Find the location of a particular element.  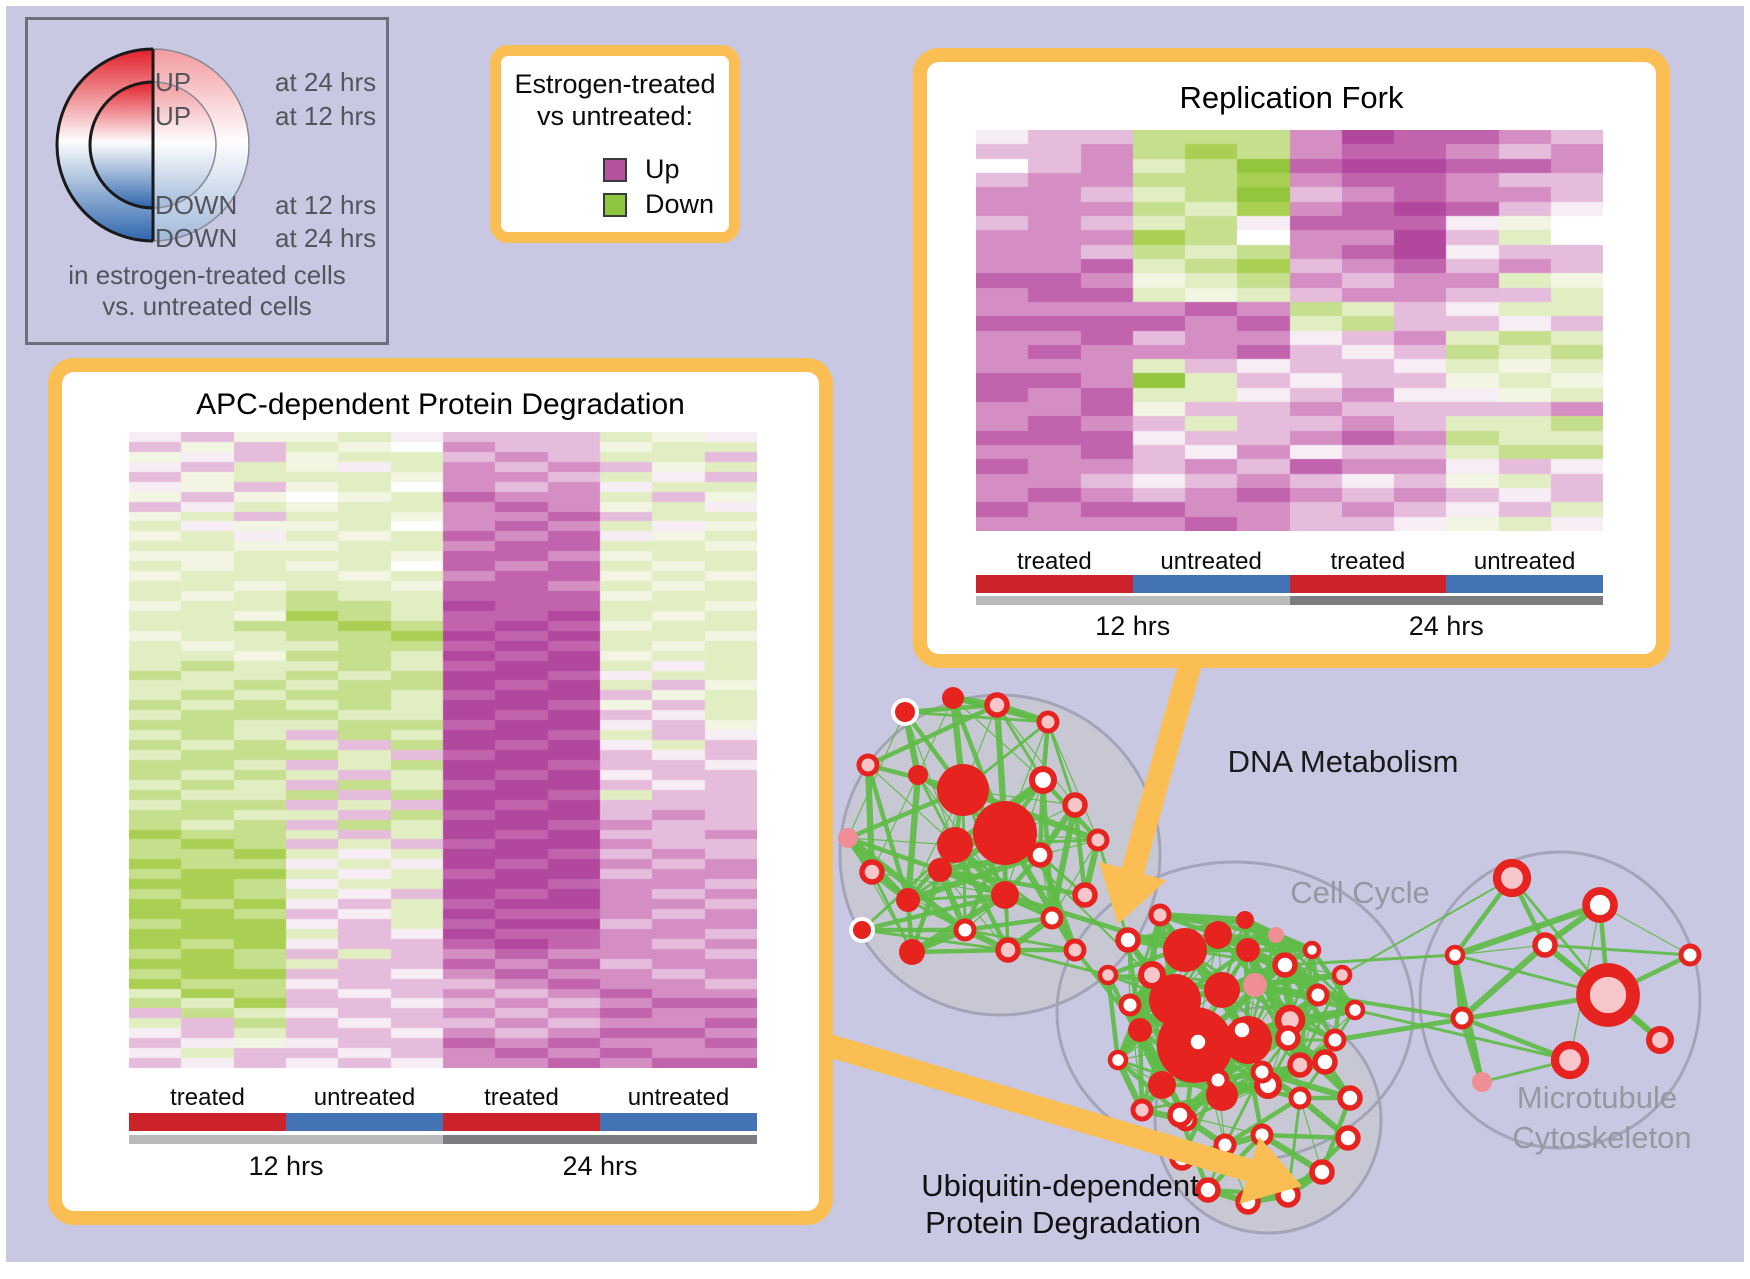

rf-24hrs-label: 24 hrs is located at coordinates (1446, 626).